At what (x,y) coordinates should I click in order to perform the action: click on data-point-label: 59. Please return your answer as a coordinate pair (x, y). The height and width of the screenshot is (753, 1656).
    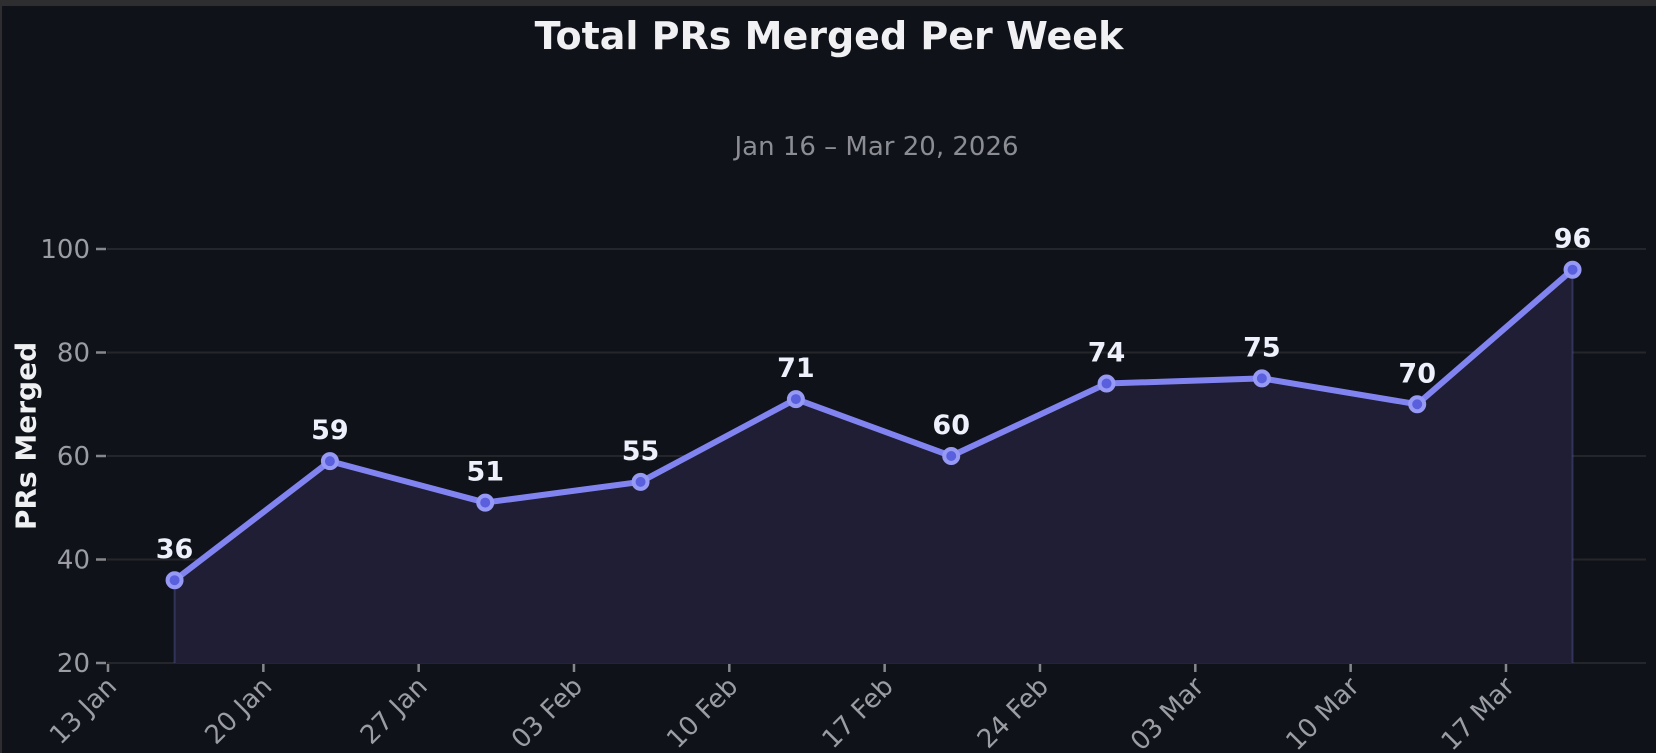
    Looking at the image, I should click on (330, 430).